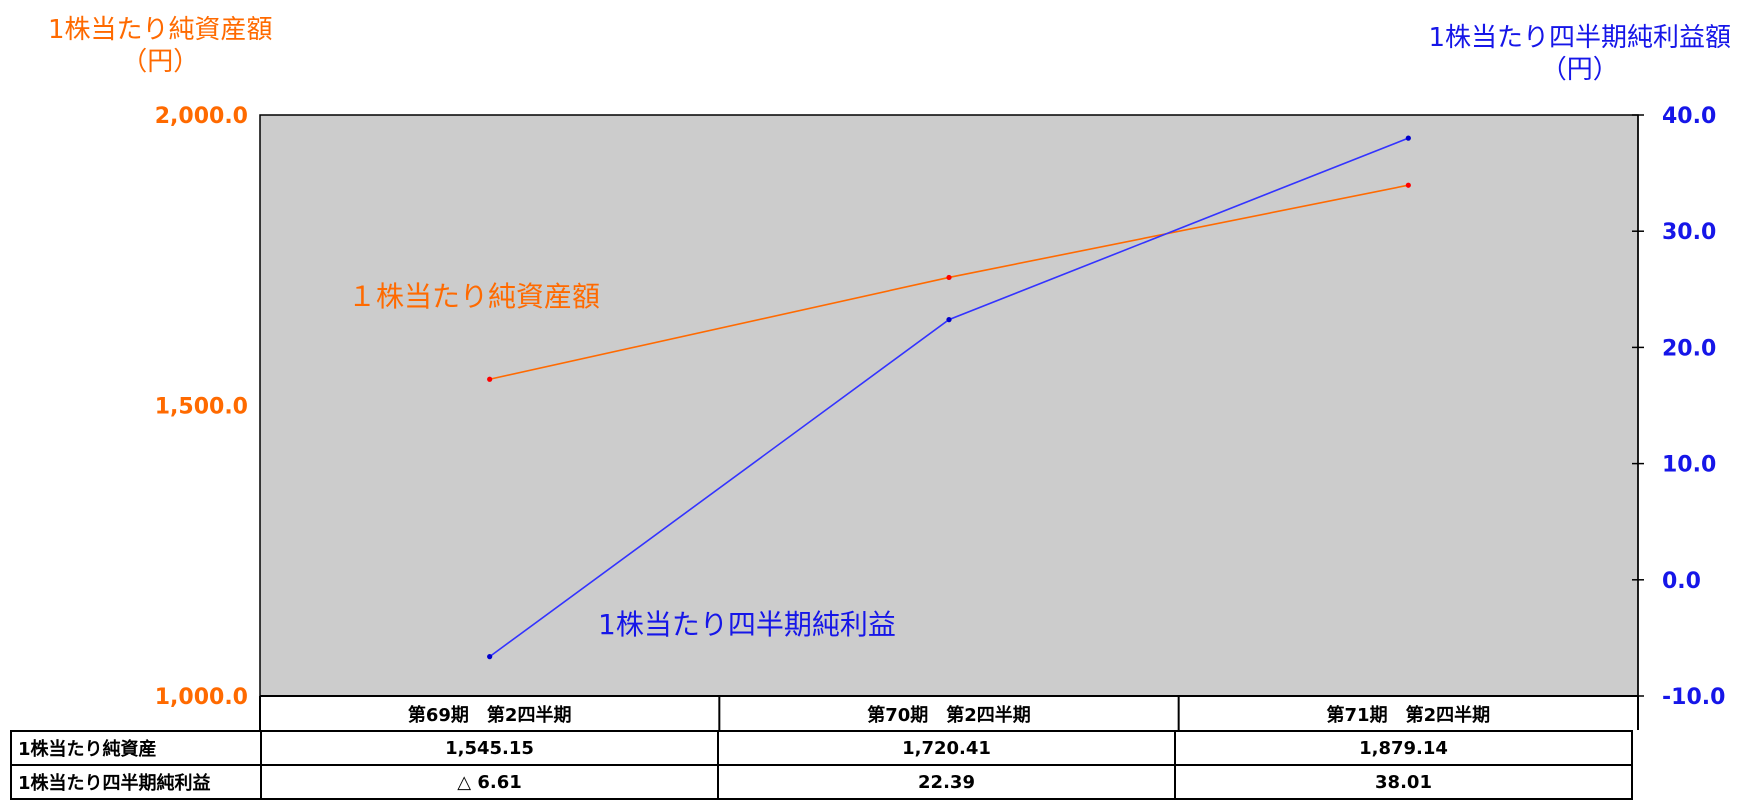 The image size is (1737, 804). What do you see at coordinates (1579, 38) in the screenshot?
I see `right-axis-title-line1: 1株当たり四半期純利益額` at bounding box center [1579, 38].